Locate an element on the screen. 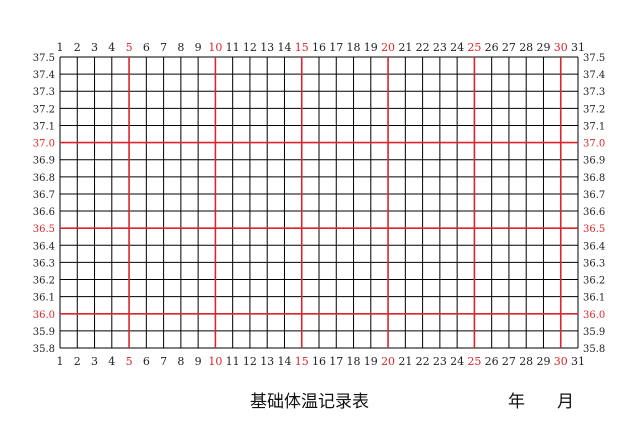 Image resolution: width=640 pixels, height=432 pixels. y-tick-label-left: 36.2 is located at coordinates (44, 281).